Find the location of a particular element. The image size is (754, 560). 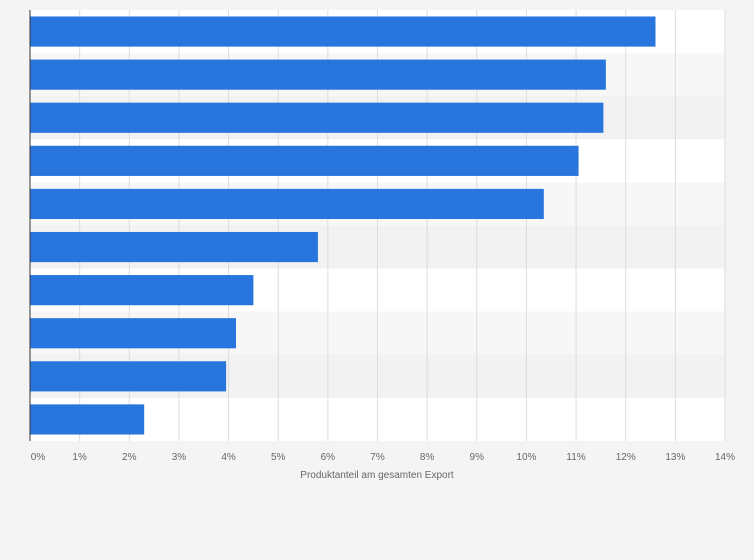

x-tick-label: 5% is located at coordinates (278, 457).